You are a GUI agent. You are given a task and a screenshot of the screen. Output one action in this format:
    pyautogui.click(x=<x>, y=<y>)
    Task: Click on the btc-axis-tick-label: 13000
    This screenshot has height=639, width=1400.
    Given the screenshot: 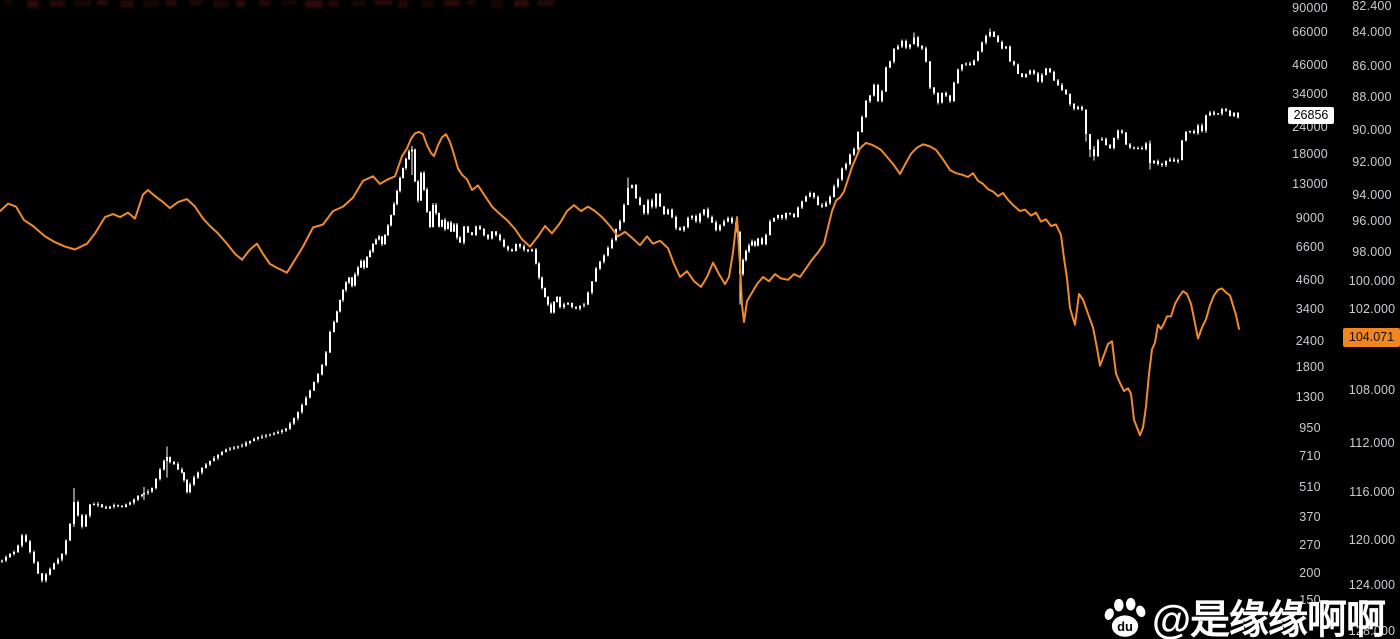 What is the action you would take?
    pyautogui.click(x=1310, y=184)
    